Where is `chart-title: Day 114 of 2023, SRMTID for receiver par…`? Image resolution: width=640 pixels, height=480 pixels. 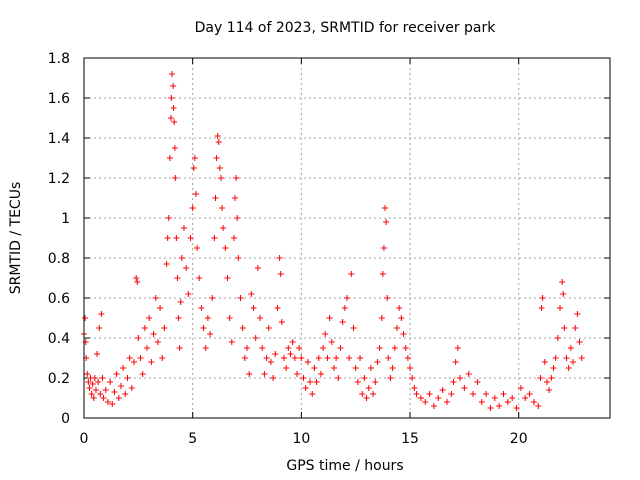 chart-title: Day 114 of 2023, SRMTID for receiver par… is located at coordinates (346, 28).